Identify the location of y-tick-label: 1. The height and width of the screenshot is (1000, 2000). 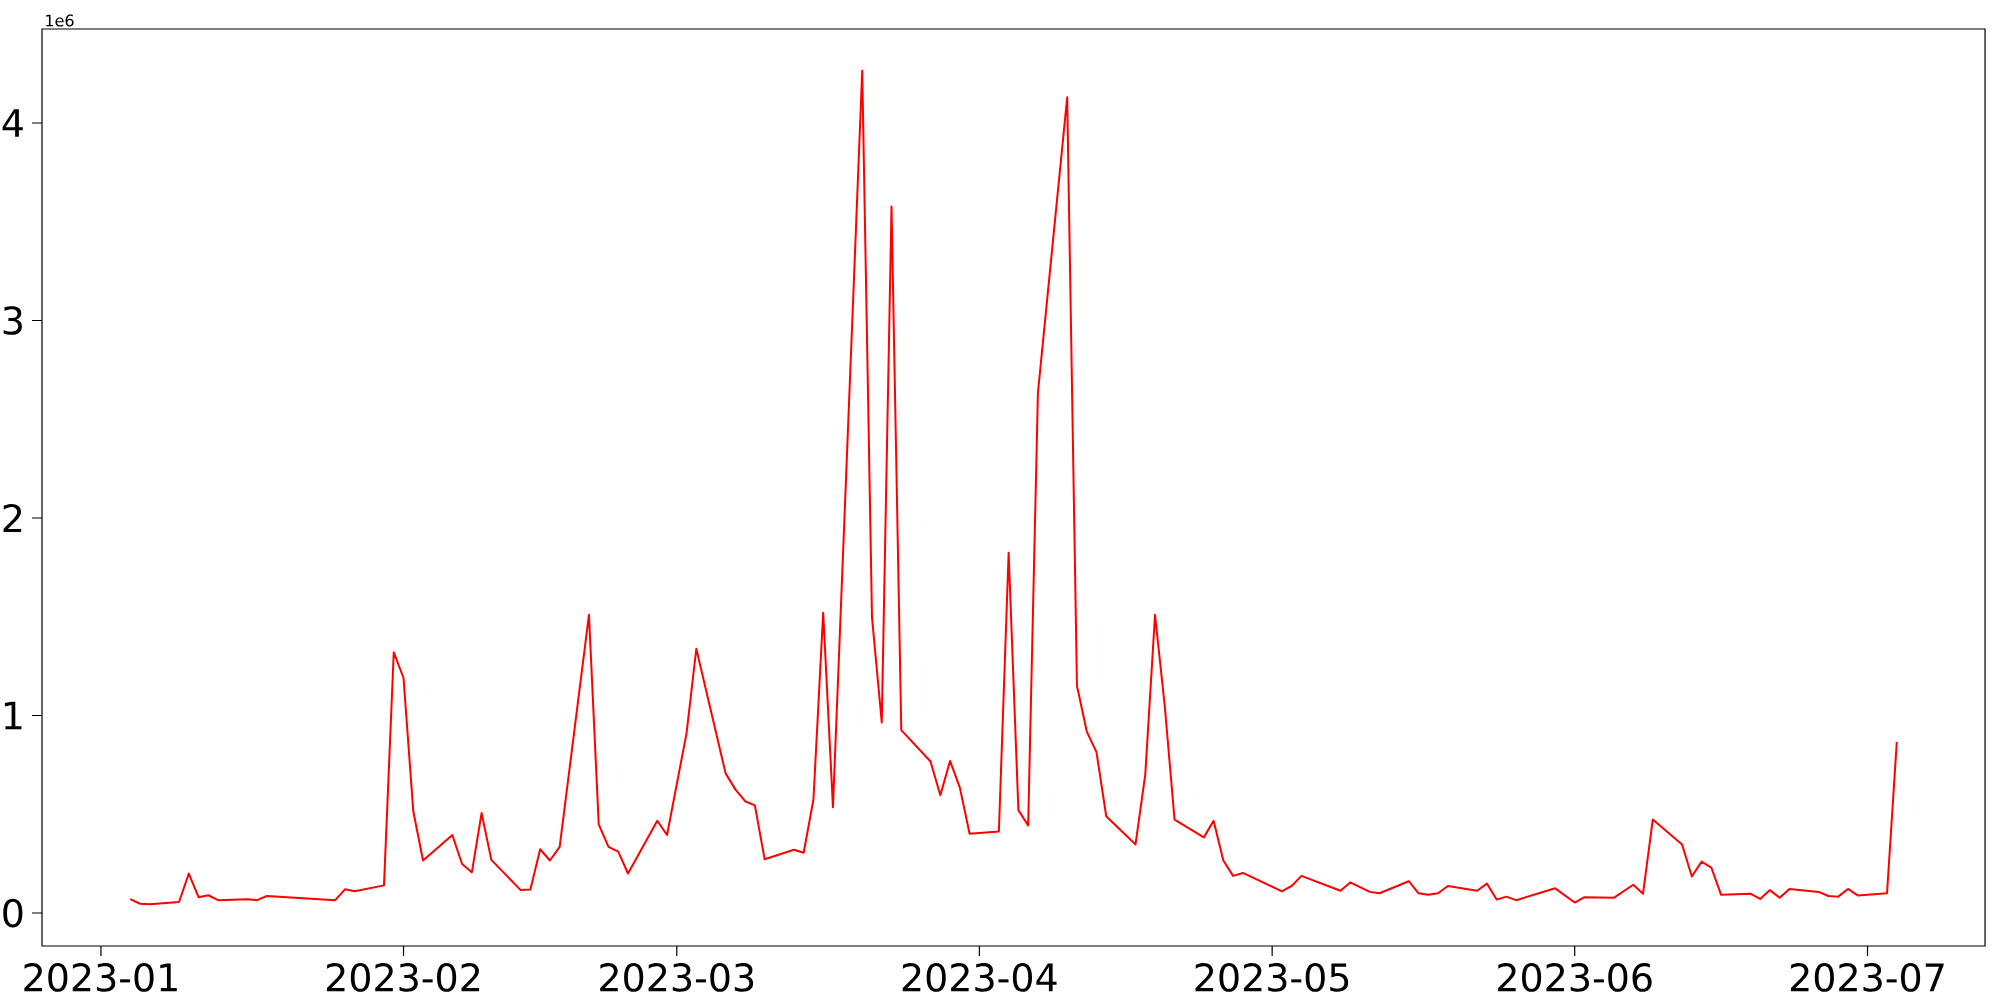
(13, 715).